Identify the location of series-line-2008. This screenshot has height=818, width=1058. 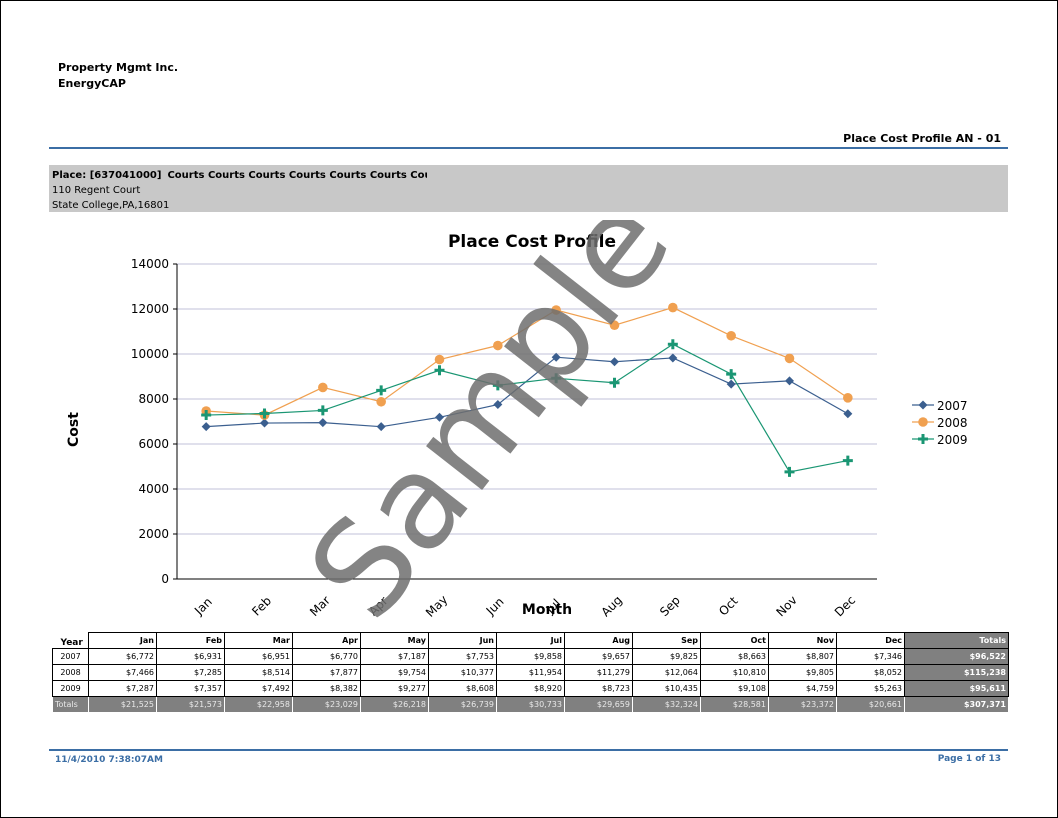
(527, 361).